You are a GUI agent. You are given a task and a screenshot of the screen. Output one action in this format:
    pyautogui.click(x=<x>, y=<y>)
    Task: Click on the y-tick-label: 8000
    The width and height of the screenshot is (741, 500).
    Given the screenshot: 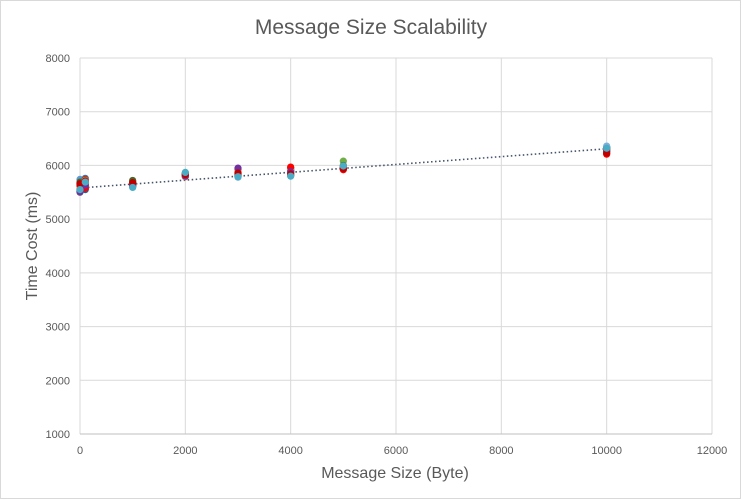 What is the action you would take?
    pyautogui.click(x=58, y=59)
    